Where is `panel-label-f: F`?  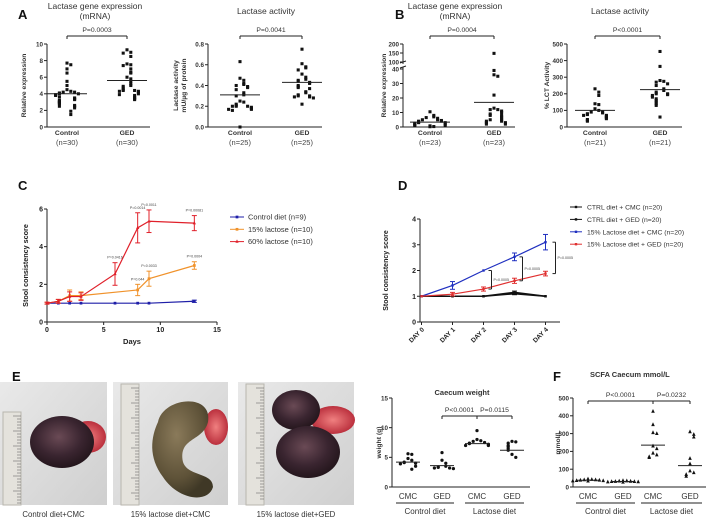
panel-label-f: F is located at coordinates (557, 376).